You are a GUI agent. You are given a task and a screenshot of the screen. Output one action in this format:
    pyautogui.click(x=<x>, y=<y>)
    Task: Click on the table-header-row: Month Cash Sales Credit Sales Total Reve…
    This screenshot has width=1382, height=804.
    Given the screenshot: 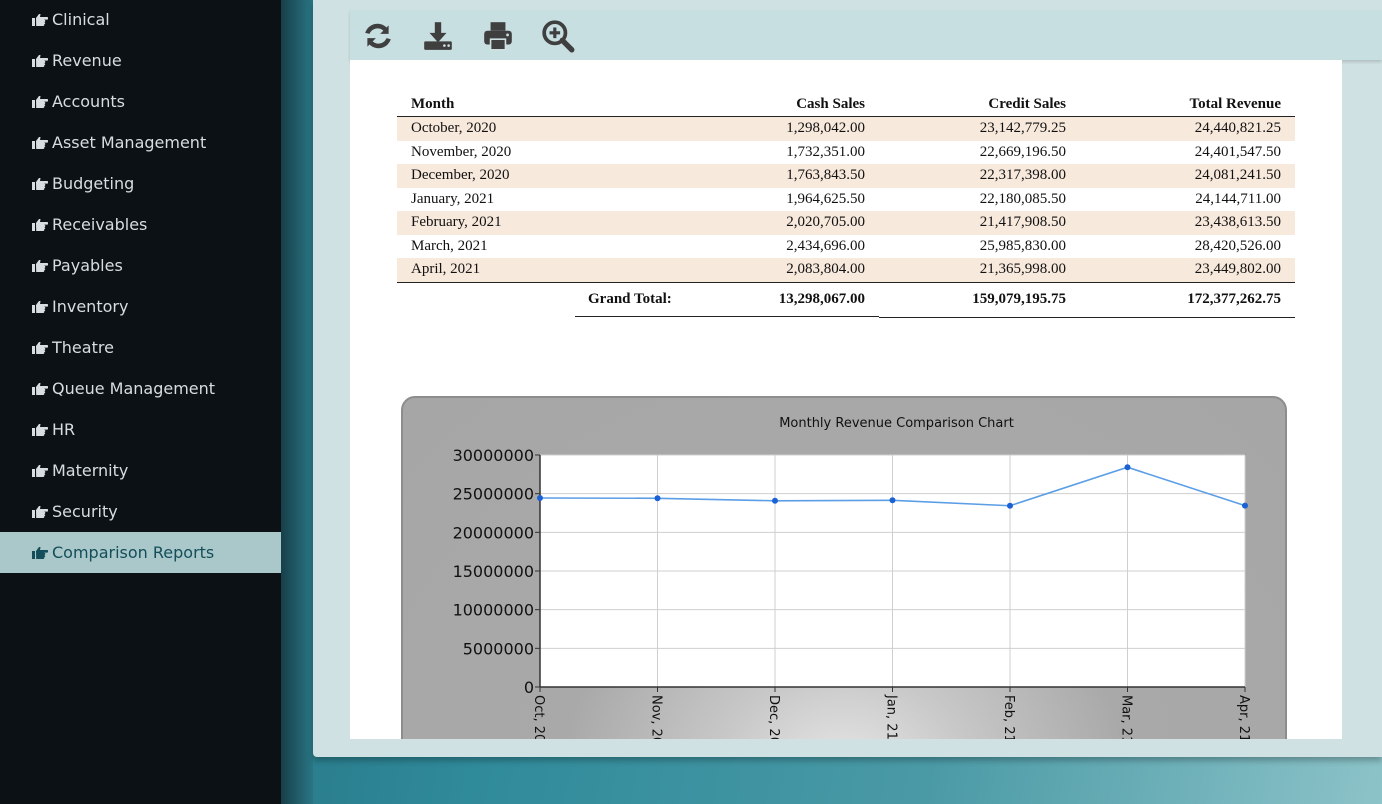 What is the action you would take?
    pyautogui.click(x=846, y=105)
    